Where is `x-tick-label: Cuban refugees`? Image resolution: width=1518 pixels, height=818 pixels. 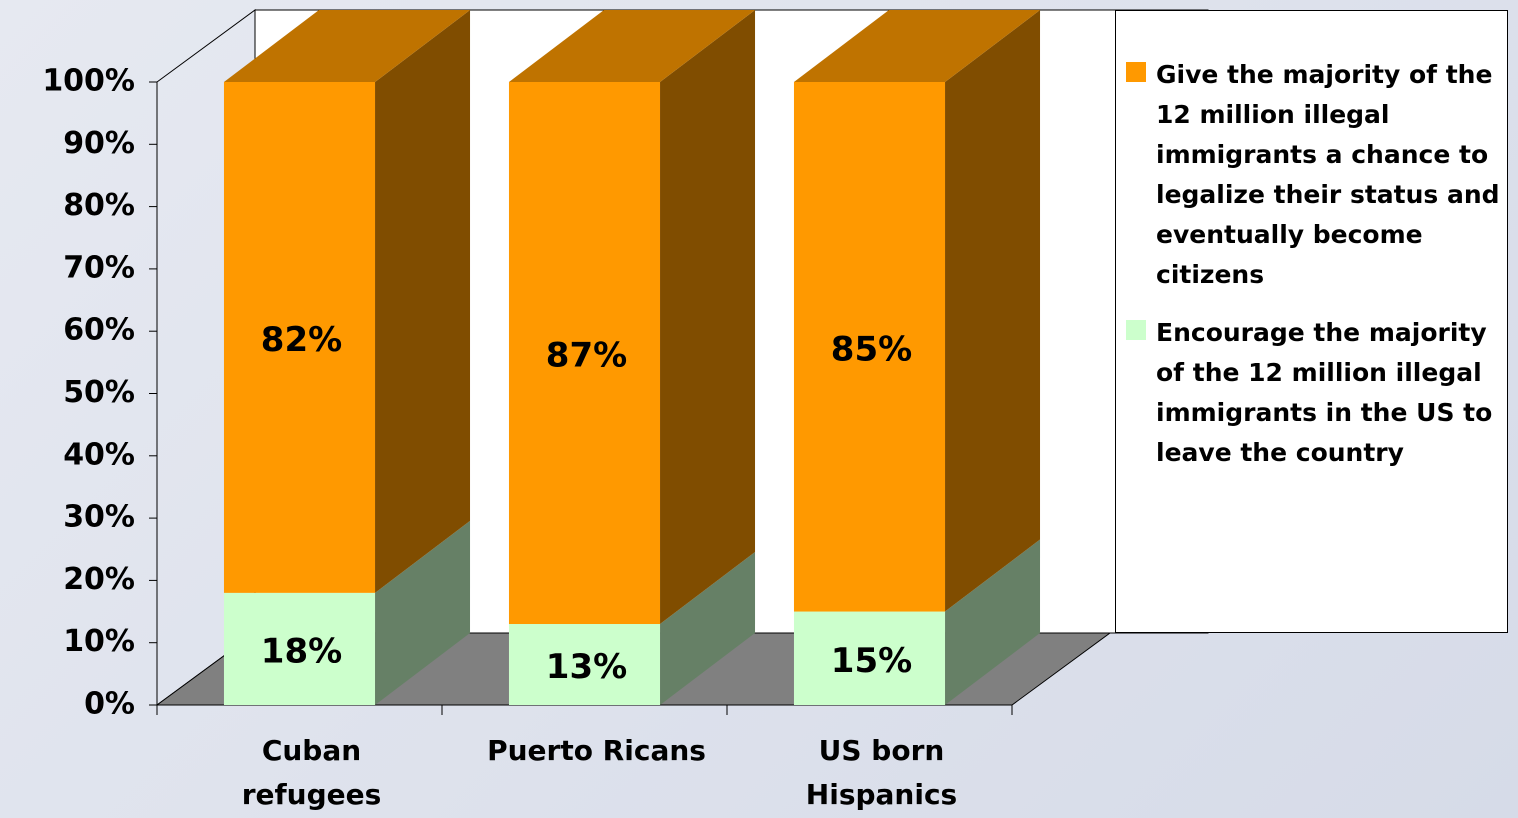
x-tick-label: Cuban refugees is located at coordinates (311, 772).